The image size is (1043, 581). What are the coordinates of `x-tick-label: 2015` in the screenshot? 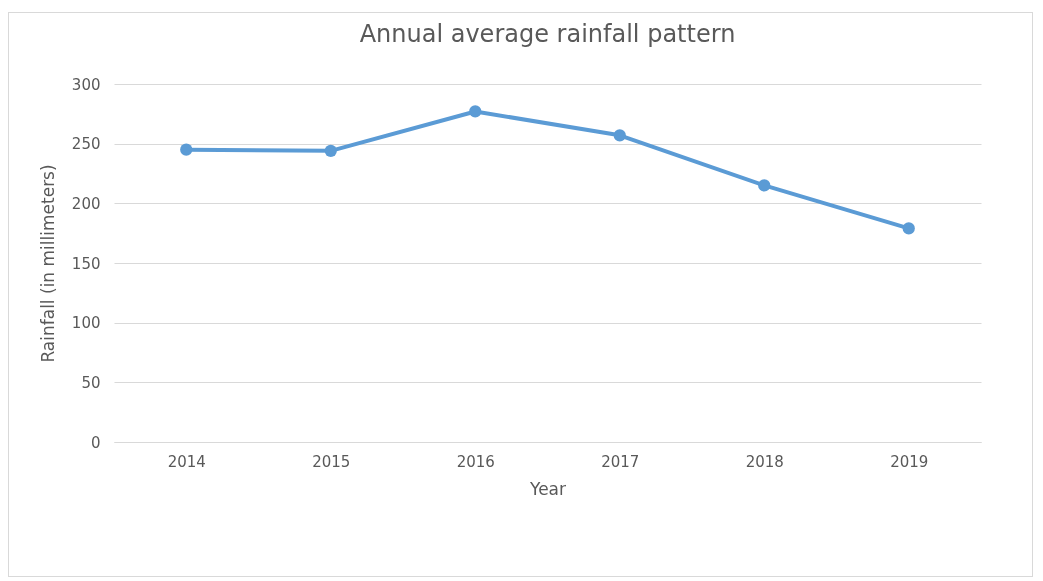 It's located at (331, 461).